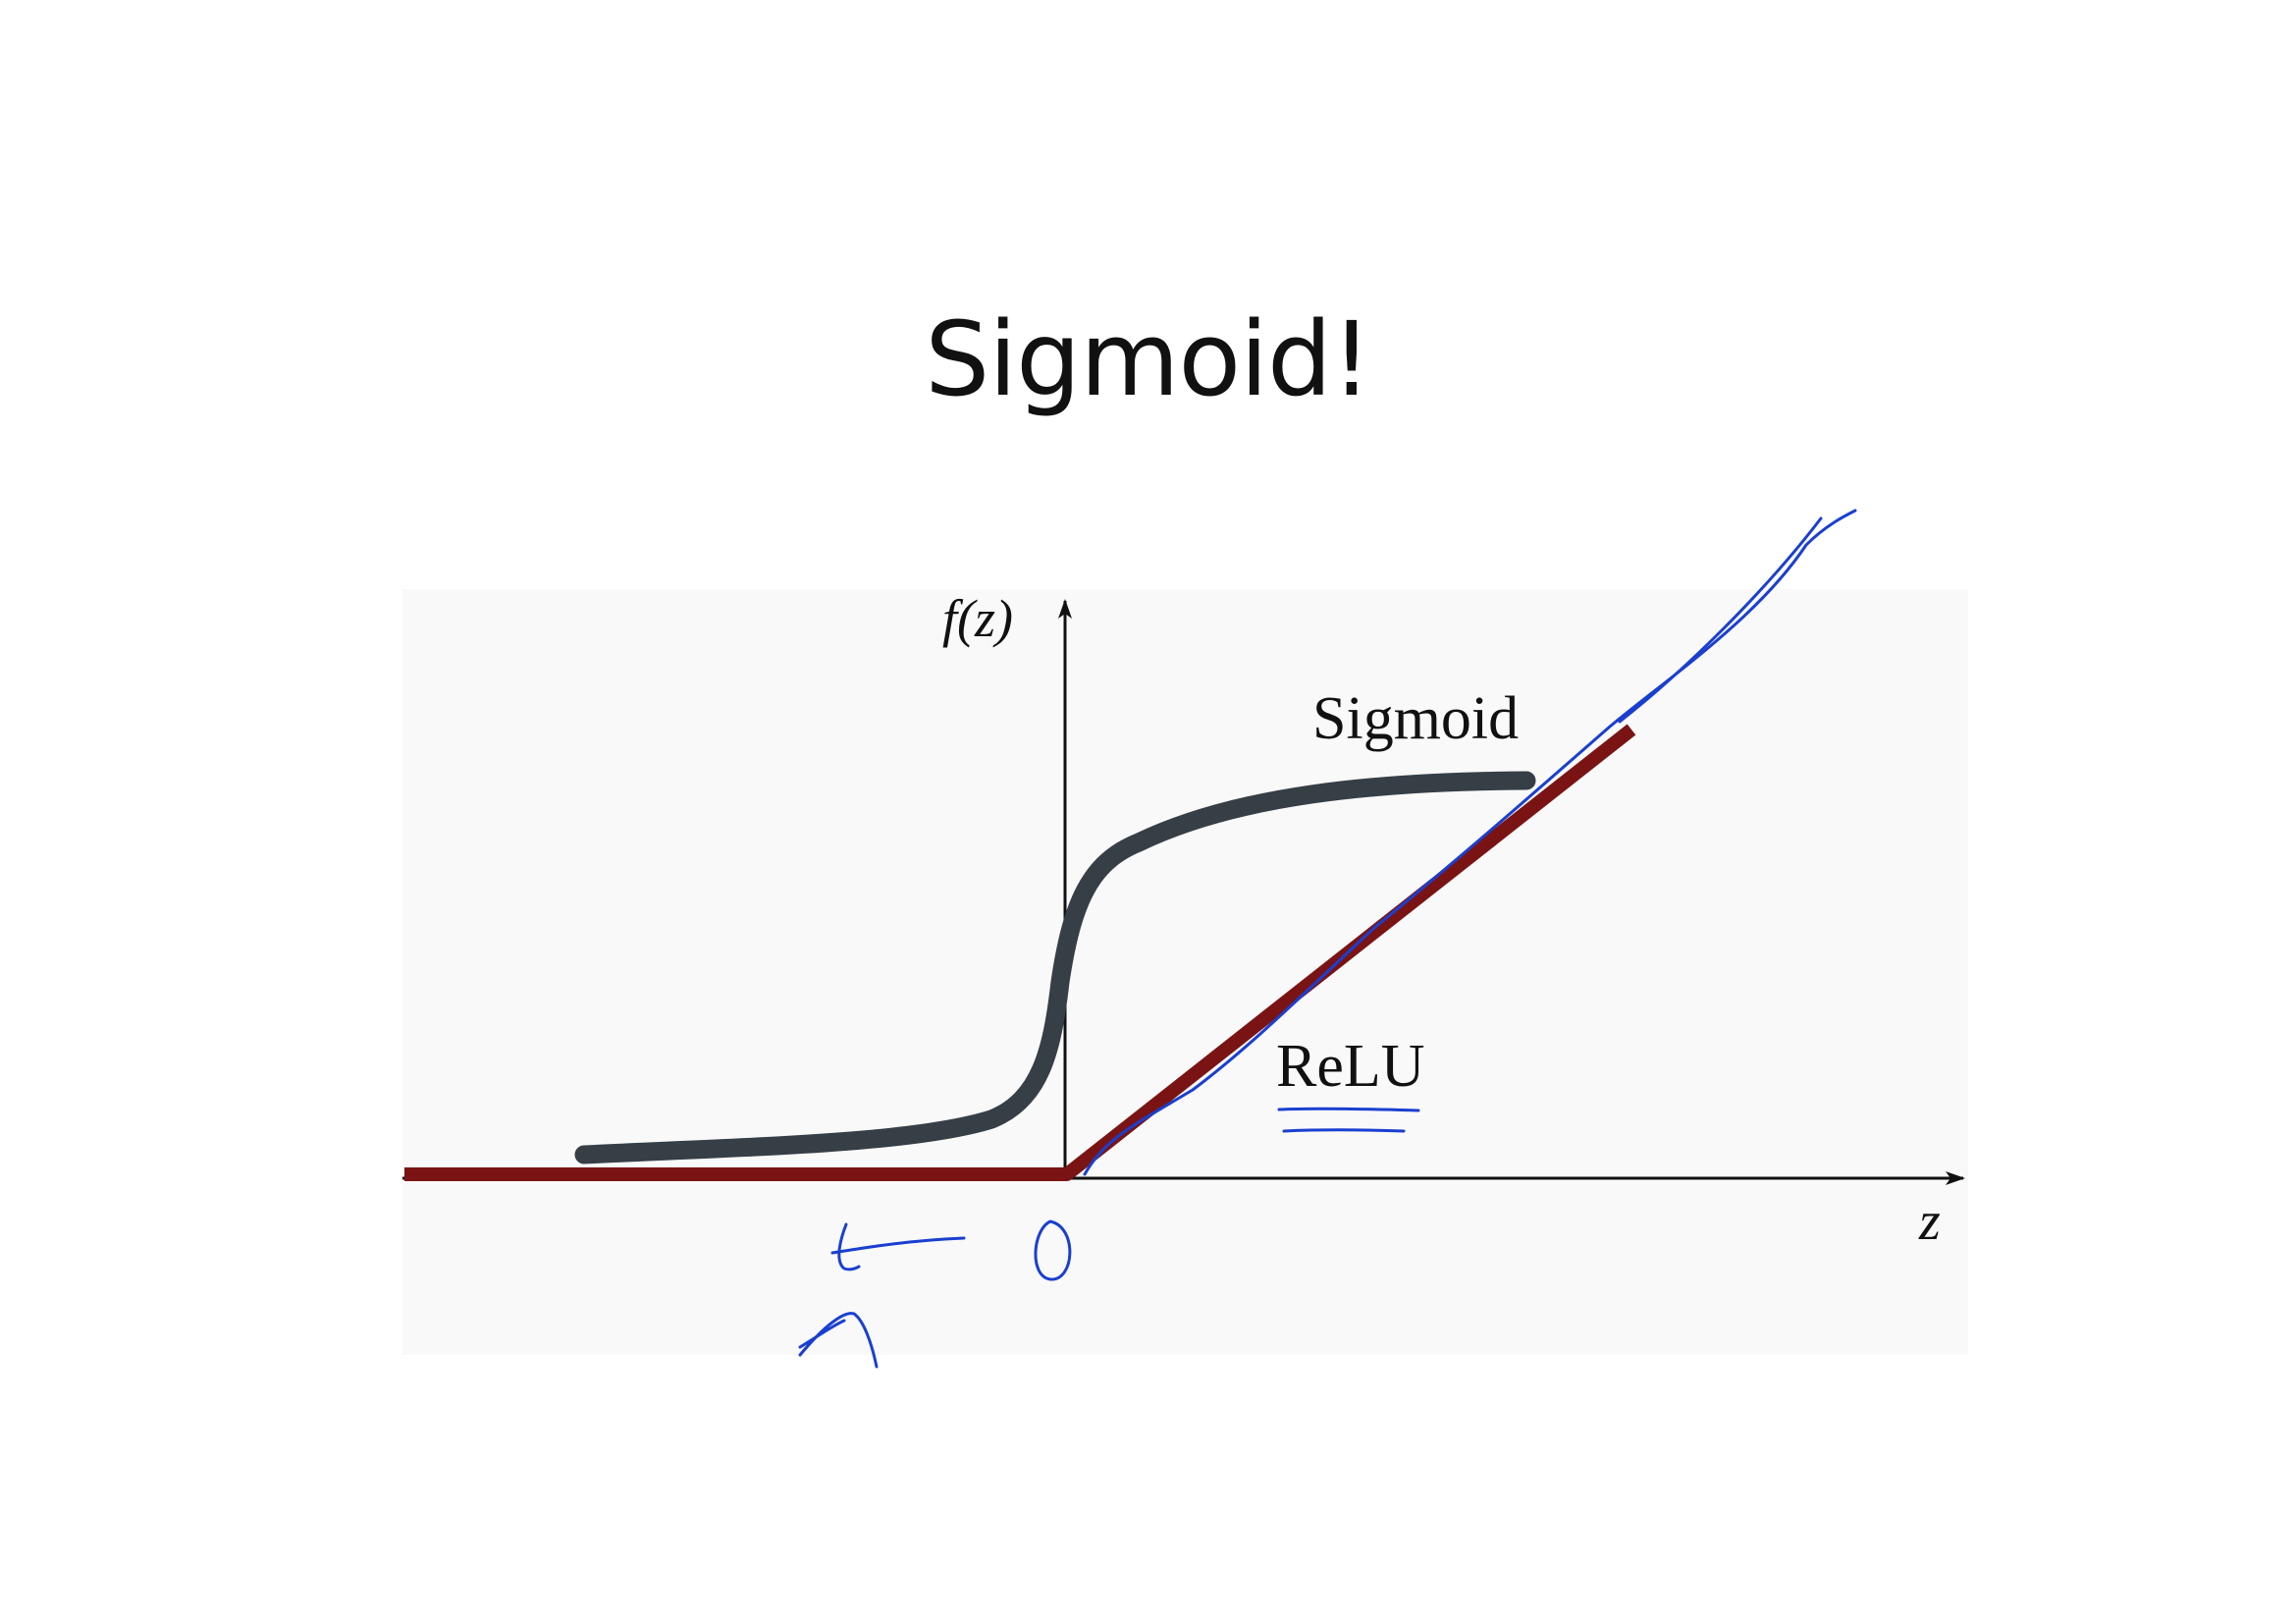 This screenshot has width=2296, height=1623. Describe the element at coordinates (1348, 1120) in the screenshot. I see `double-underline-icon` at that location.